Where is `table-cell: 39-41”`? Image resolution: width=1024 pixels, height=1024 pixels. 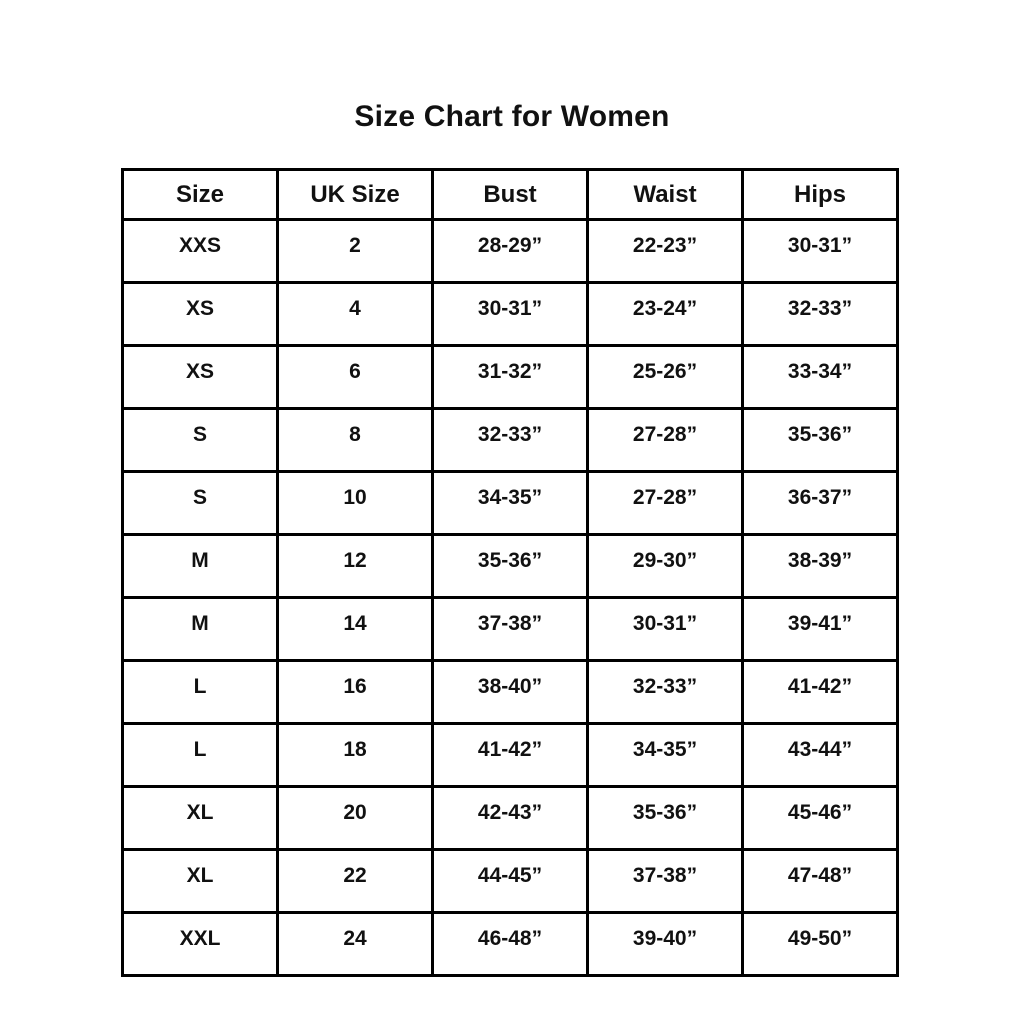
table-cell: 39-41” is located at coordinates (820, 629).